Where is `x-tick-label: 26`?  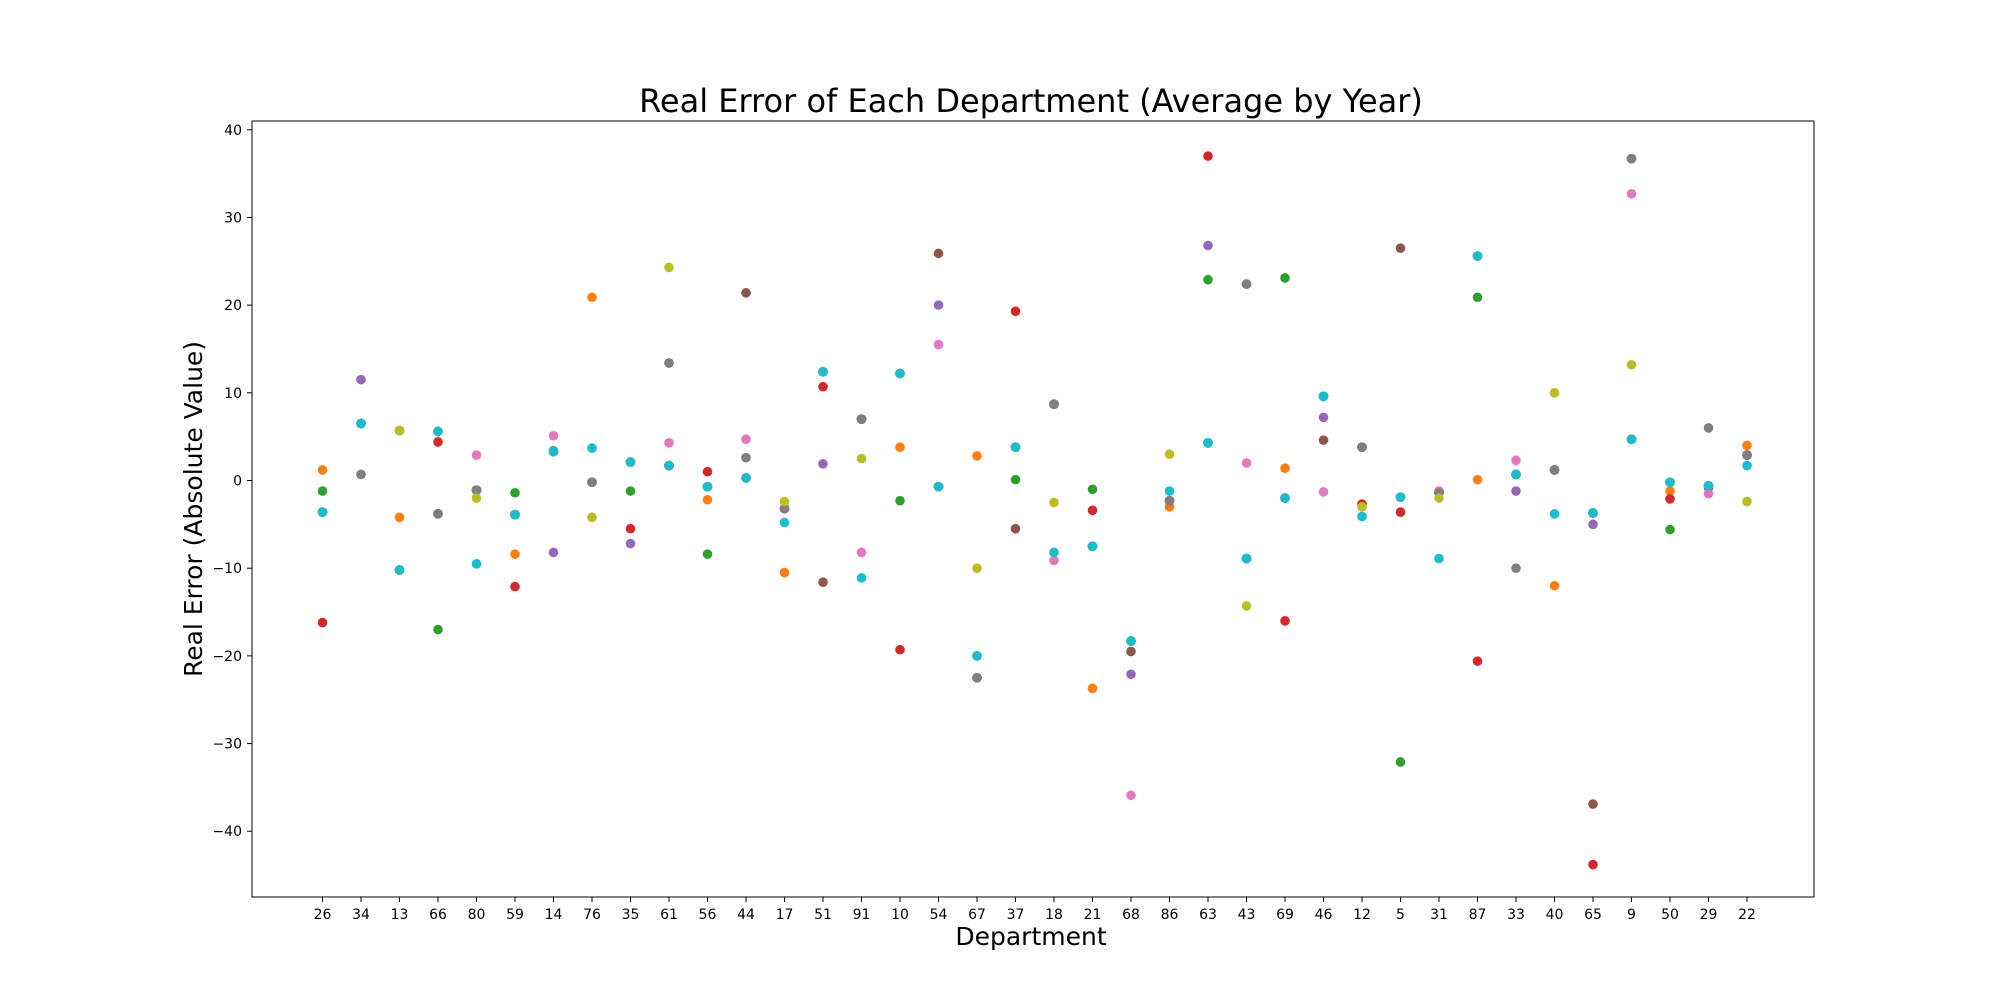
x-tick-label: 26 is located at coordinates (323, 915).